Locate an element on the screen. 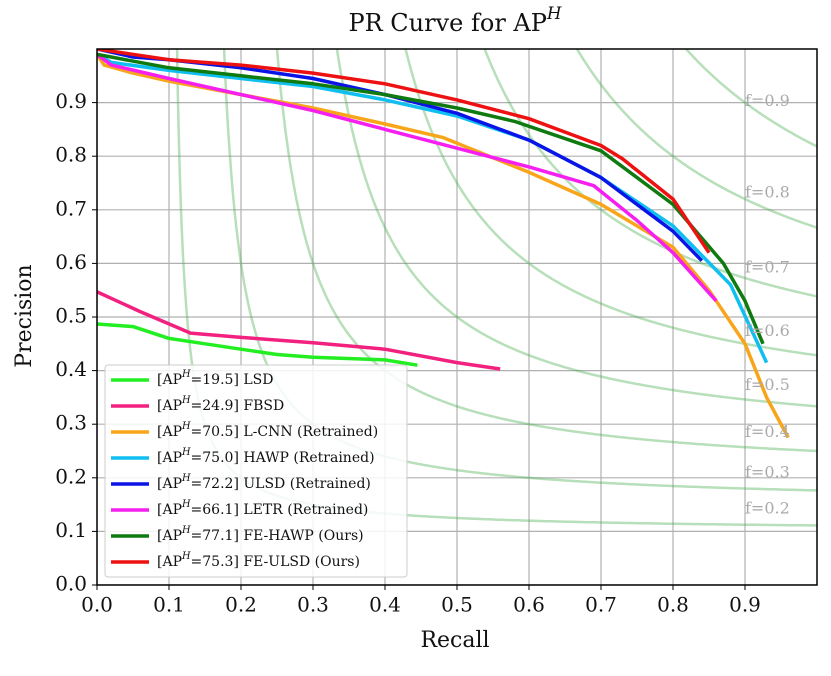 The width and height of the screenshot is (831, 676). x-axis-label: Recall is located at coordinates (454, 640).